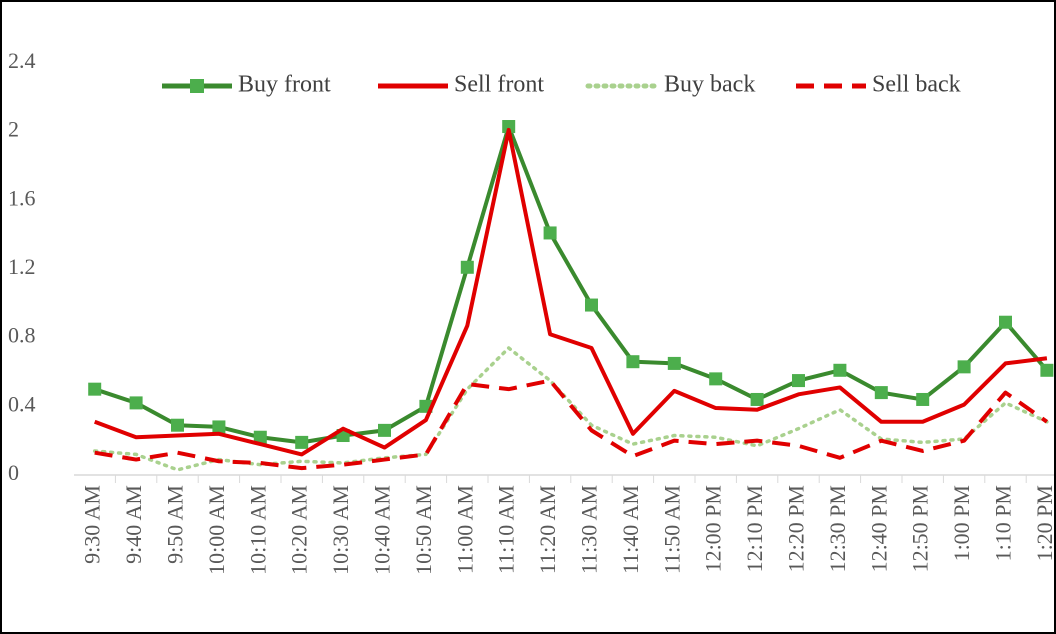 This screenshot has height=634, width=1056. I want to click on x-tick-label: 12:20 PM, so click(796, 528).